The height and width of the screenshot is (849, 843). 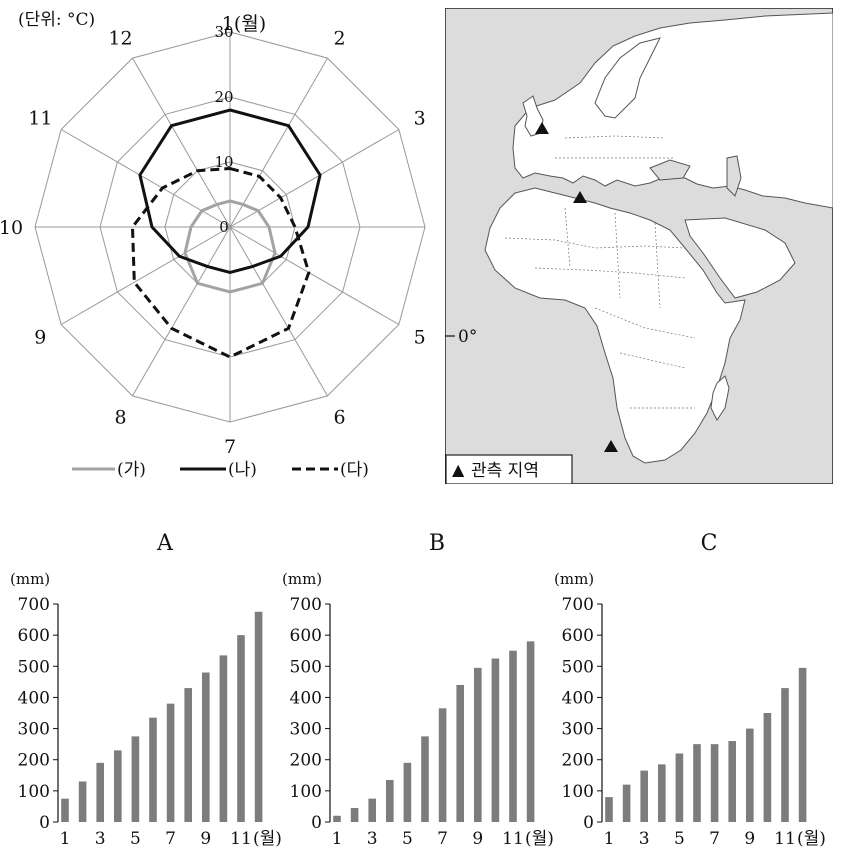 What do you see at coordinates (230, 447) in the screenshot?
I see `radar-month-label: 7` at bounding box center [230, 447].